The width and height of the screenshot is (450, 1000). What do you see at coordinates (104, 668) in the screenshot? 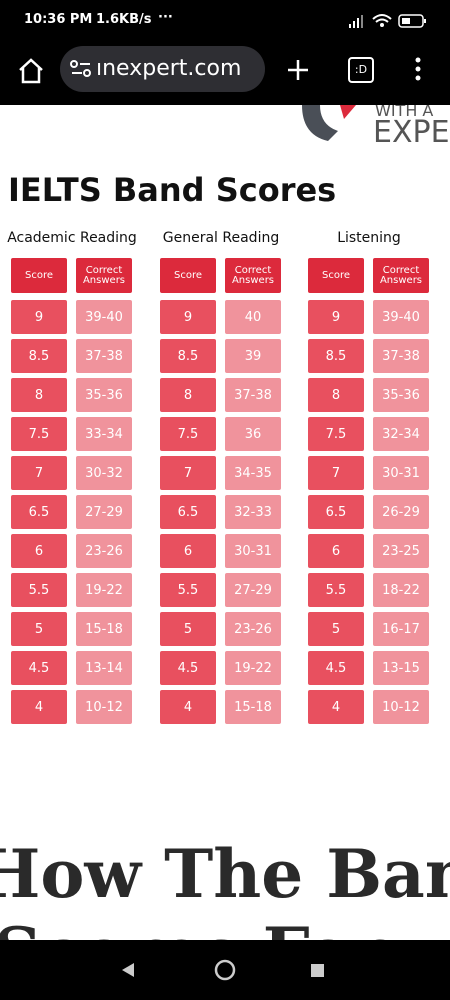
I see `answers-cell: 13-14` at bounding box center [104, 668].